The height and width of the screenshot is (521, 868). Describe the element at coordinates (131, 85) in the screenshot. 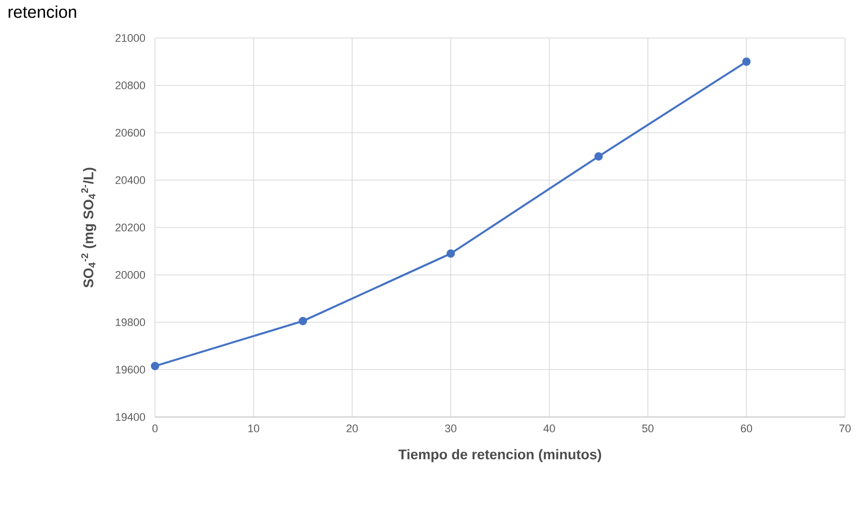

I see `y-tick-label: 20800` at that location.